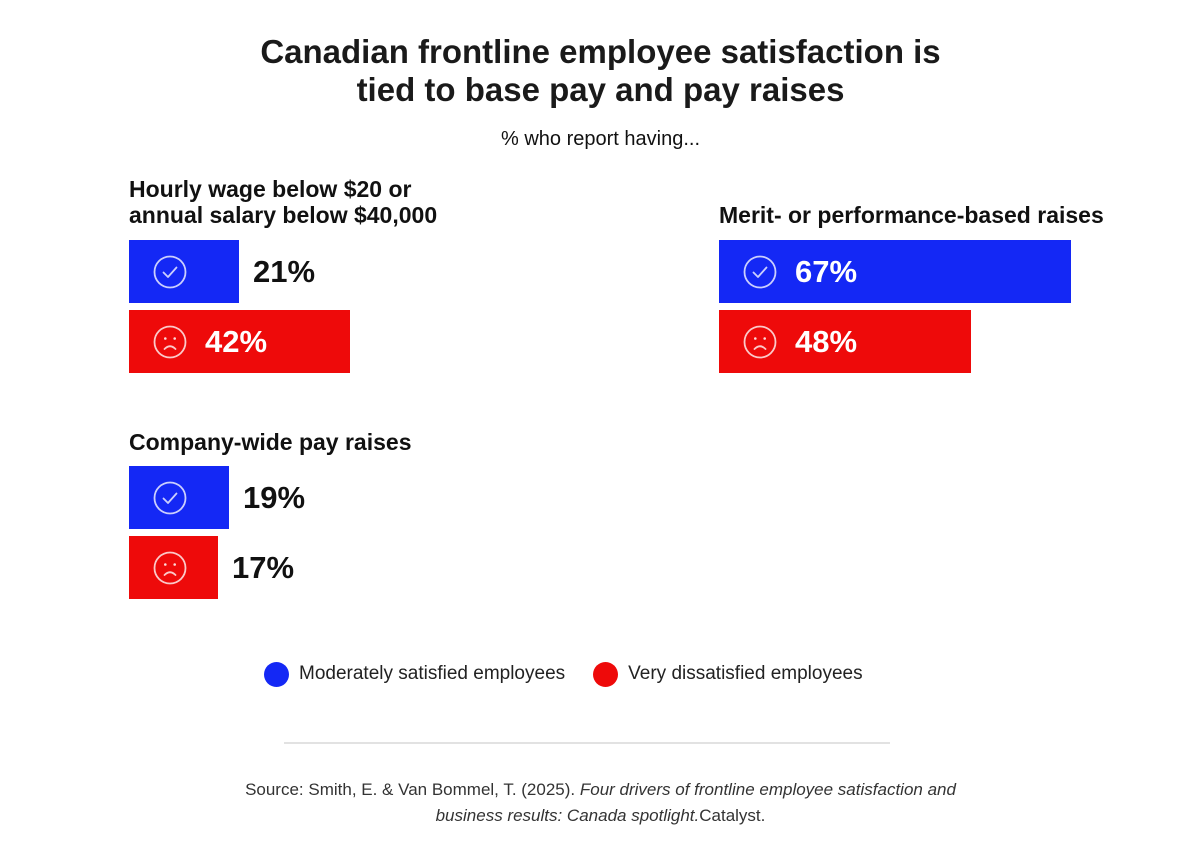 Image resolution: width=1201 pixels, height=858 pixels. I want to click on bar-company-wide-dissatisfied: 17%, so click(211, 567).